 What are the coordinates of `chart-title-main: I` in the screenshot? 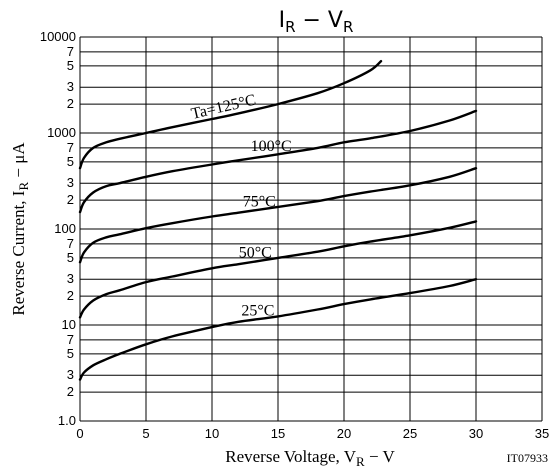 It's located at (282, 20).